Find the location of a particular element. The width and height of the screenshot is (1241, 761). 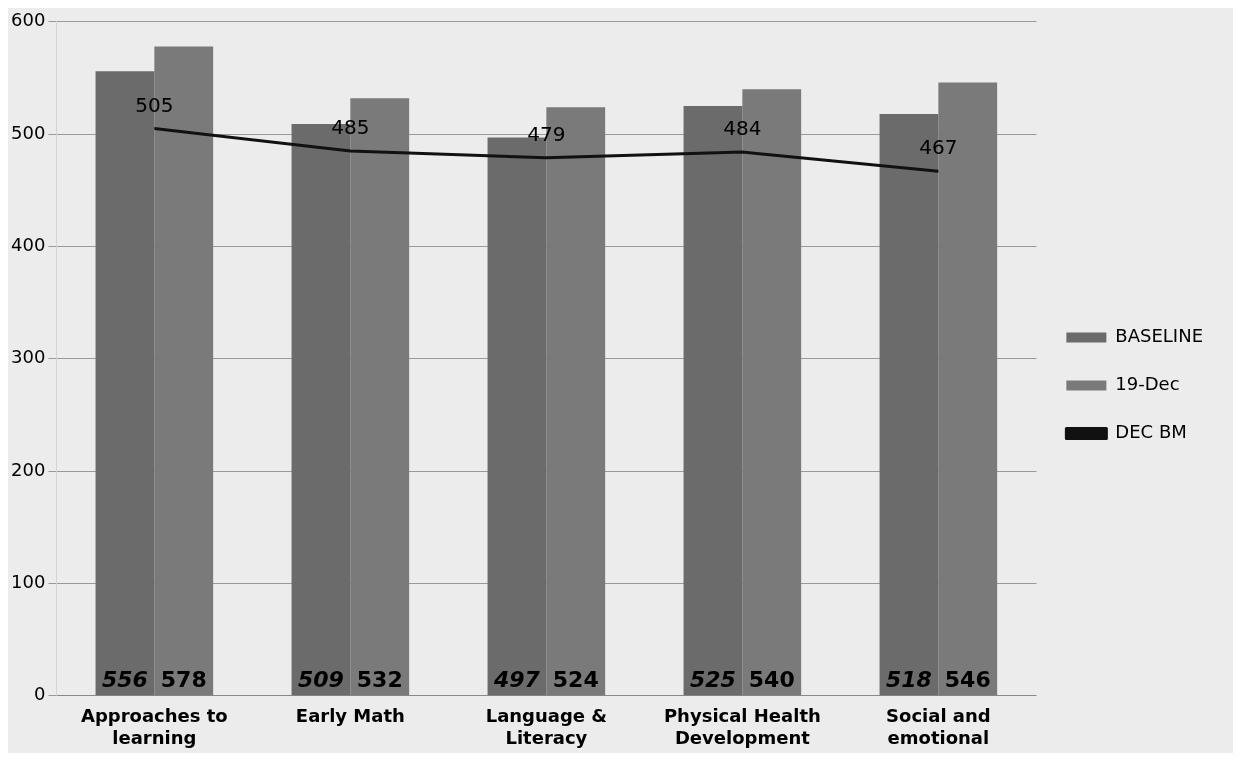

legend-label: 19-Dec is located at coordinates (1147, 384).